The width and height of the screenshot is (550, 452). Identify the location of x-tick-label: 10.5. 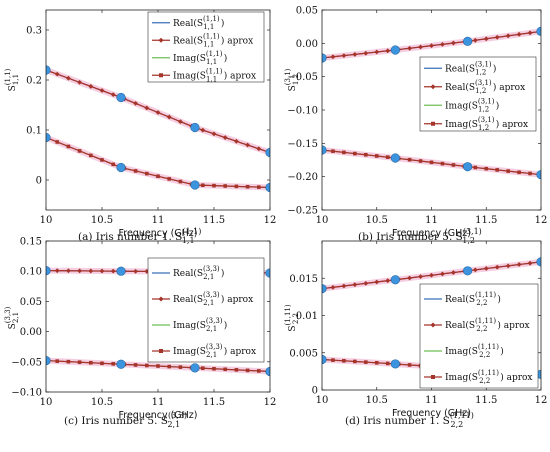
(102, 220).